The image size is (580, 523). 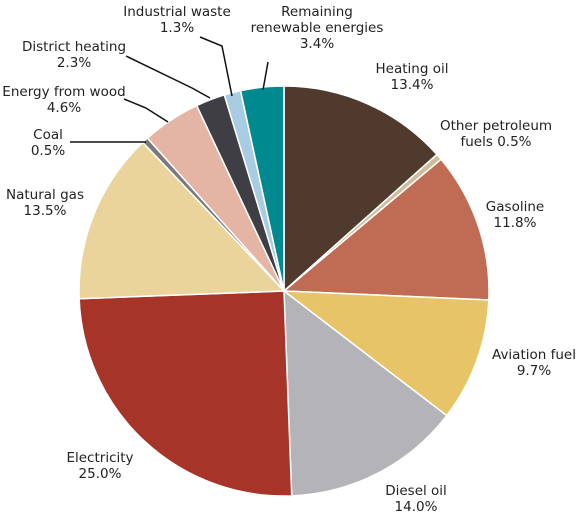 I want to click on pie-slice-gasoline, so click(x=386, y=229).